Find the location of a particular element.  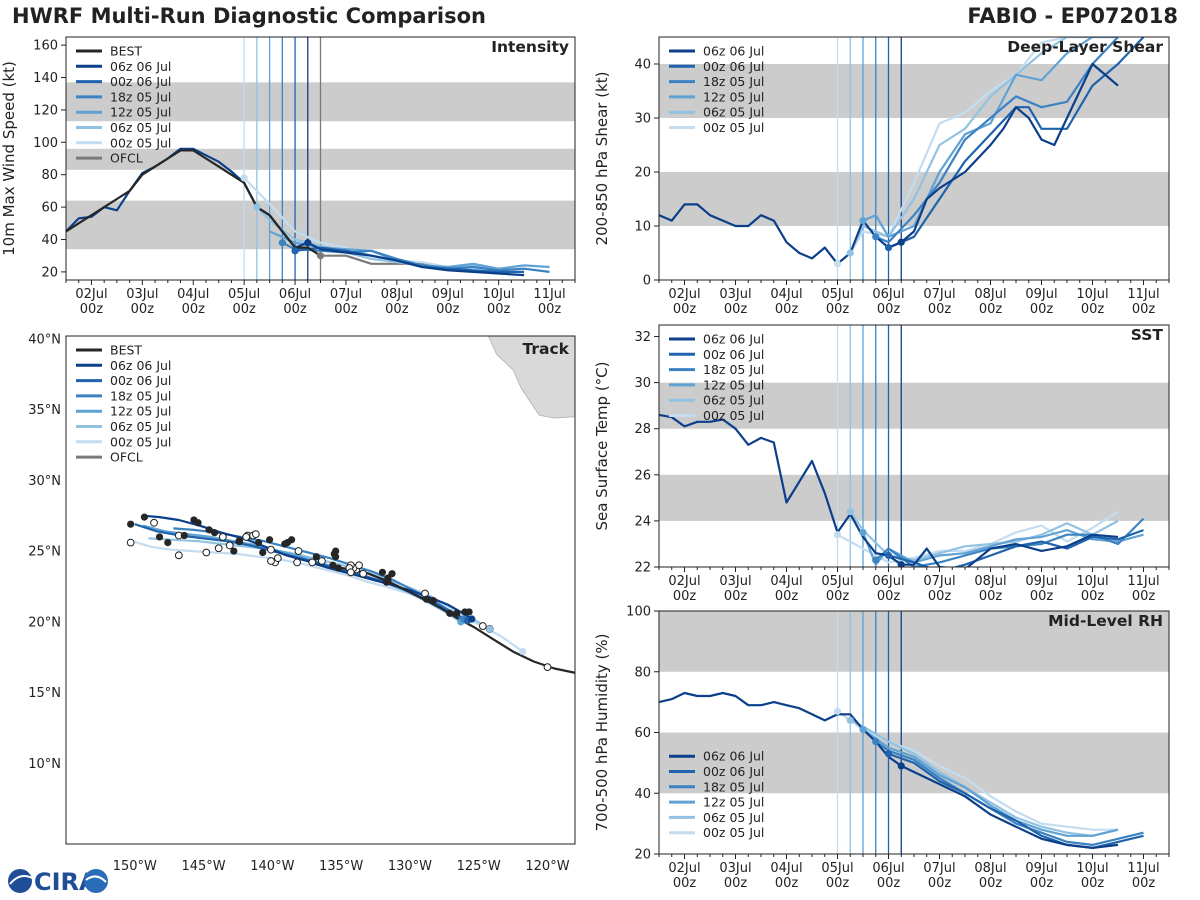

sst-xtick-day: 03Jul is located at coordinates (735, 581).